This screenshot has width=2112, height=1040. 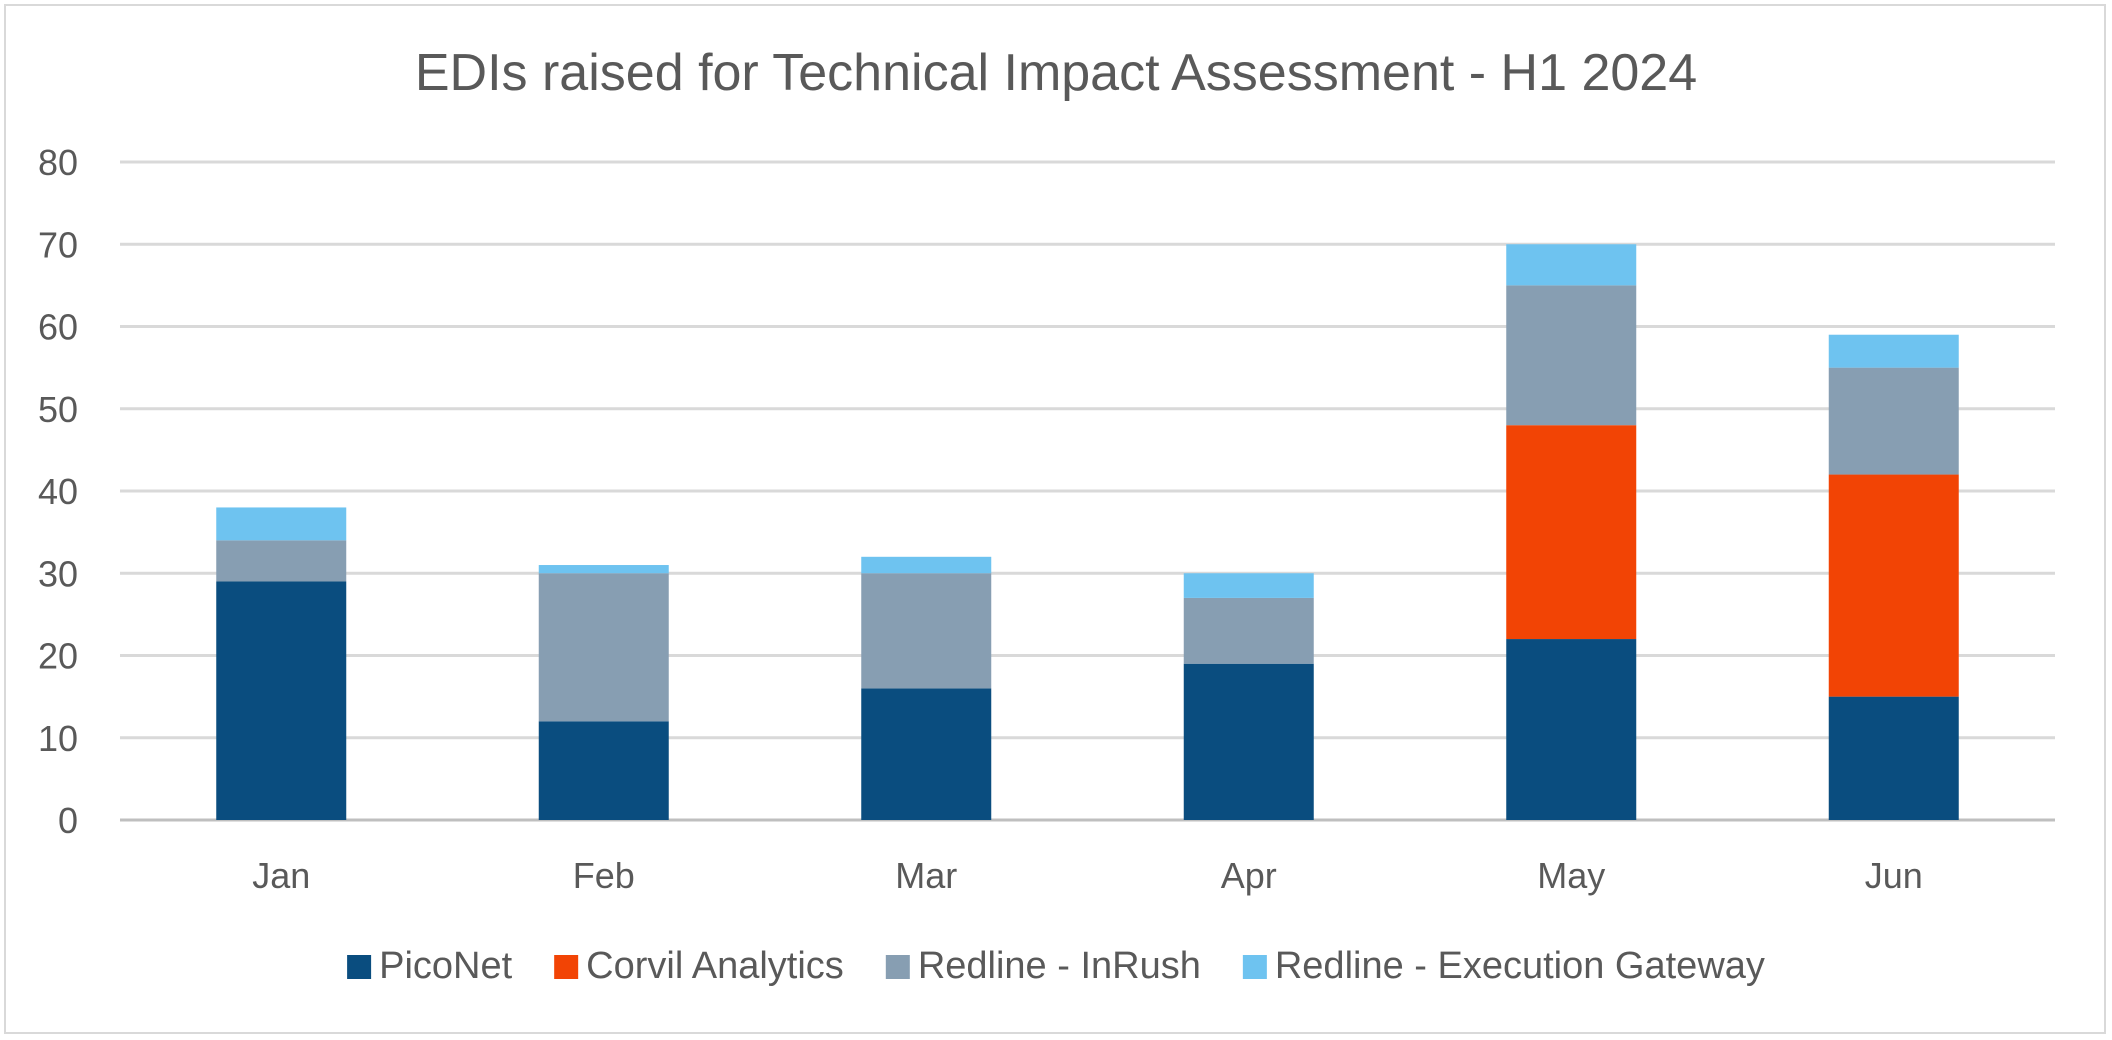 I want to click on legend-label: Redline - InRush, so click(x=1059, y=966).